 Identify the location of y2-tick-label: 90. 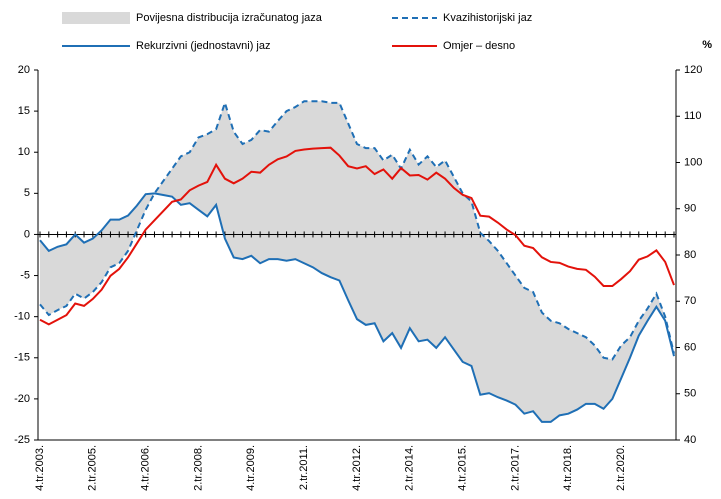
(690, 209).